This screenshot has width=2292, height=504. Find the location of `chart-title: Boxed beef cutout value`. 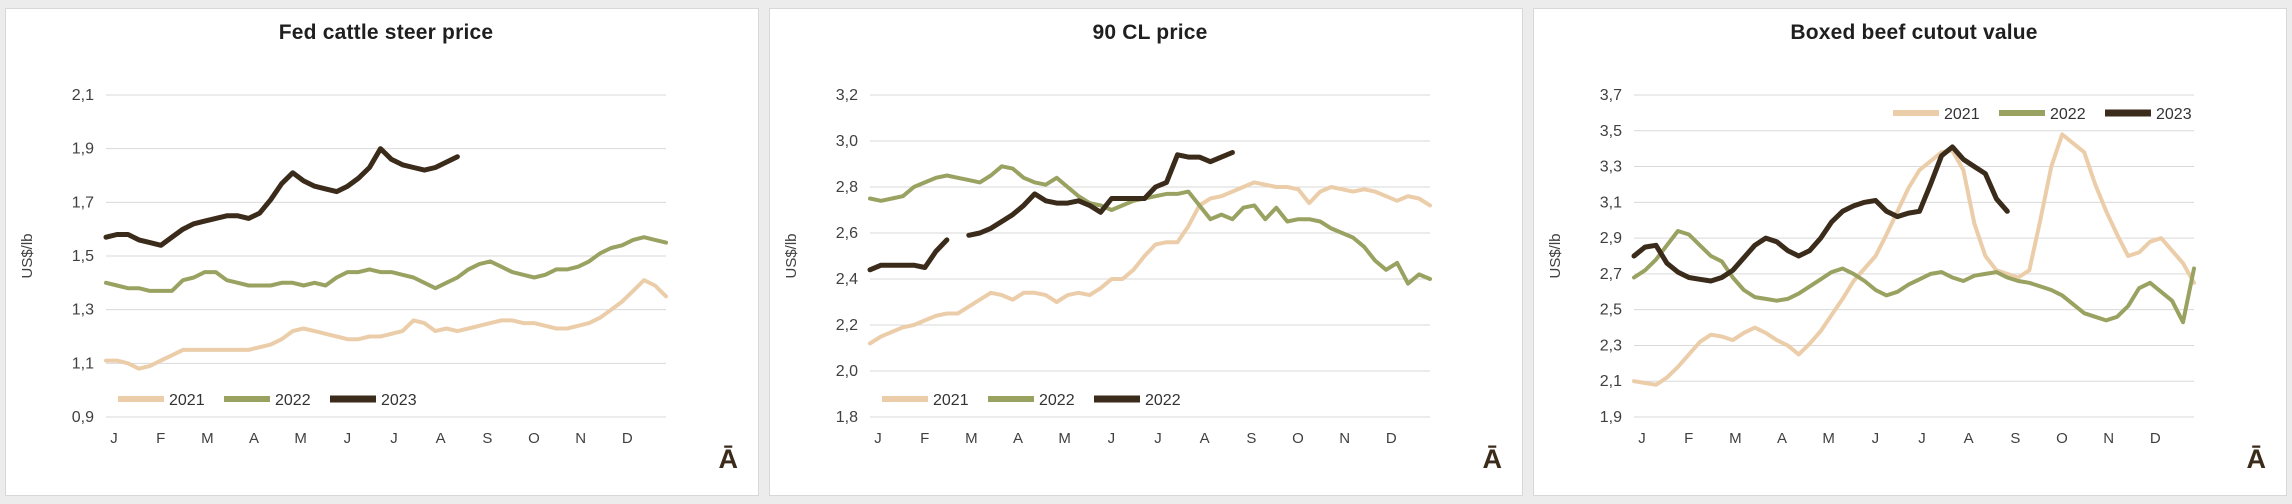

chart-title: Boxed beef cutout value is located at coordinates (1914, 32).